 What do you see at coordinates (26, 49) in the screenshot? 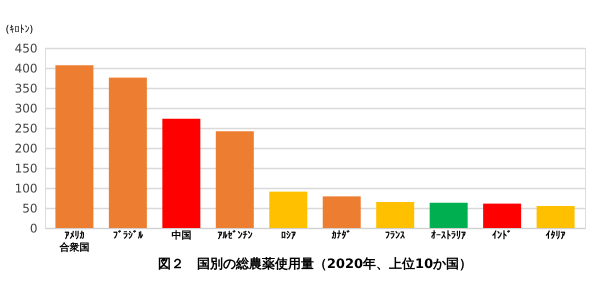
I see `y-tick-label: 450` at bounding box center [26, 49].